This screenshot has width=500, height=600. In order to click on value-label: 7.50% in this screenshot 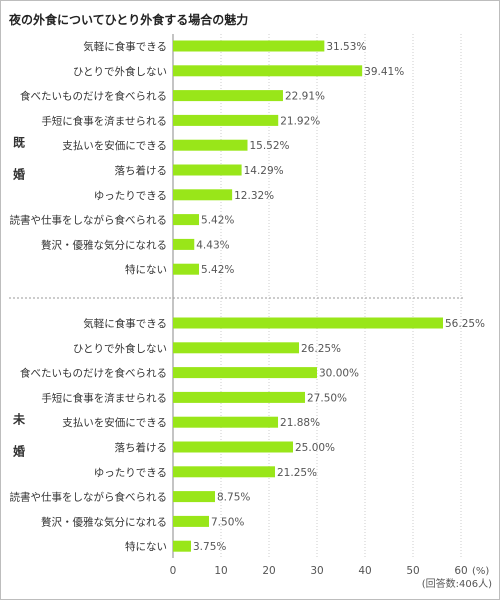, I will do `click(227, 522)`.